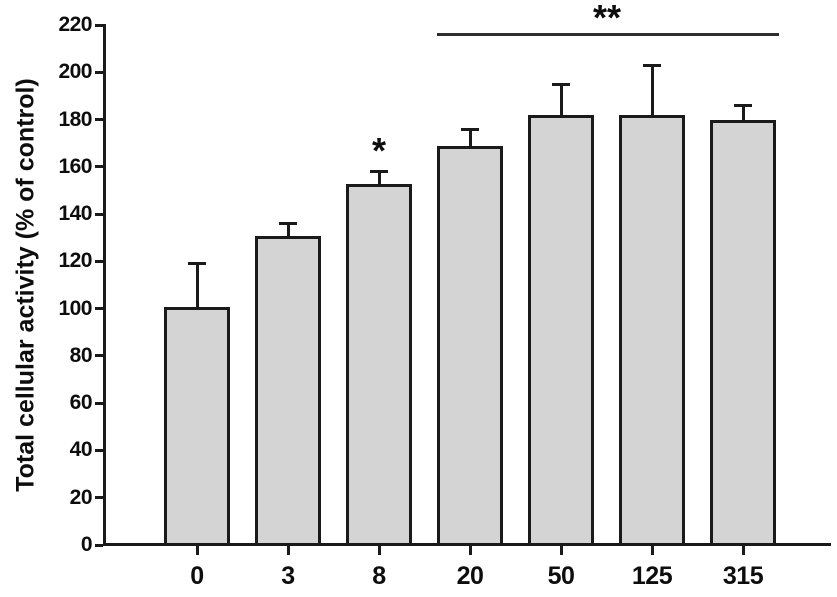 The height and width of the screenshot is (597, 837). I want to click on significance-star: *, so click(379, 150).